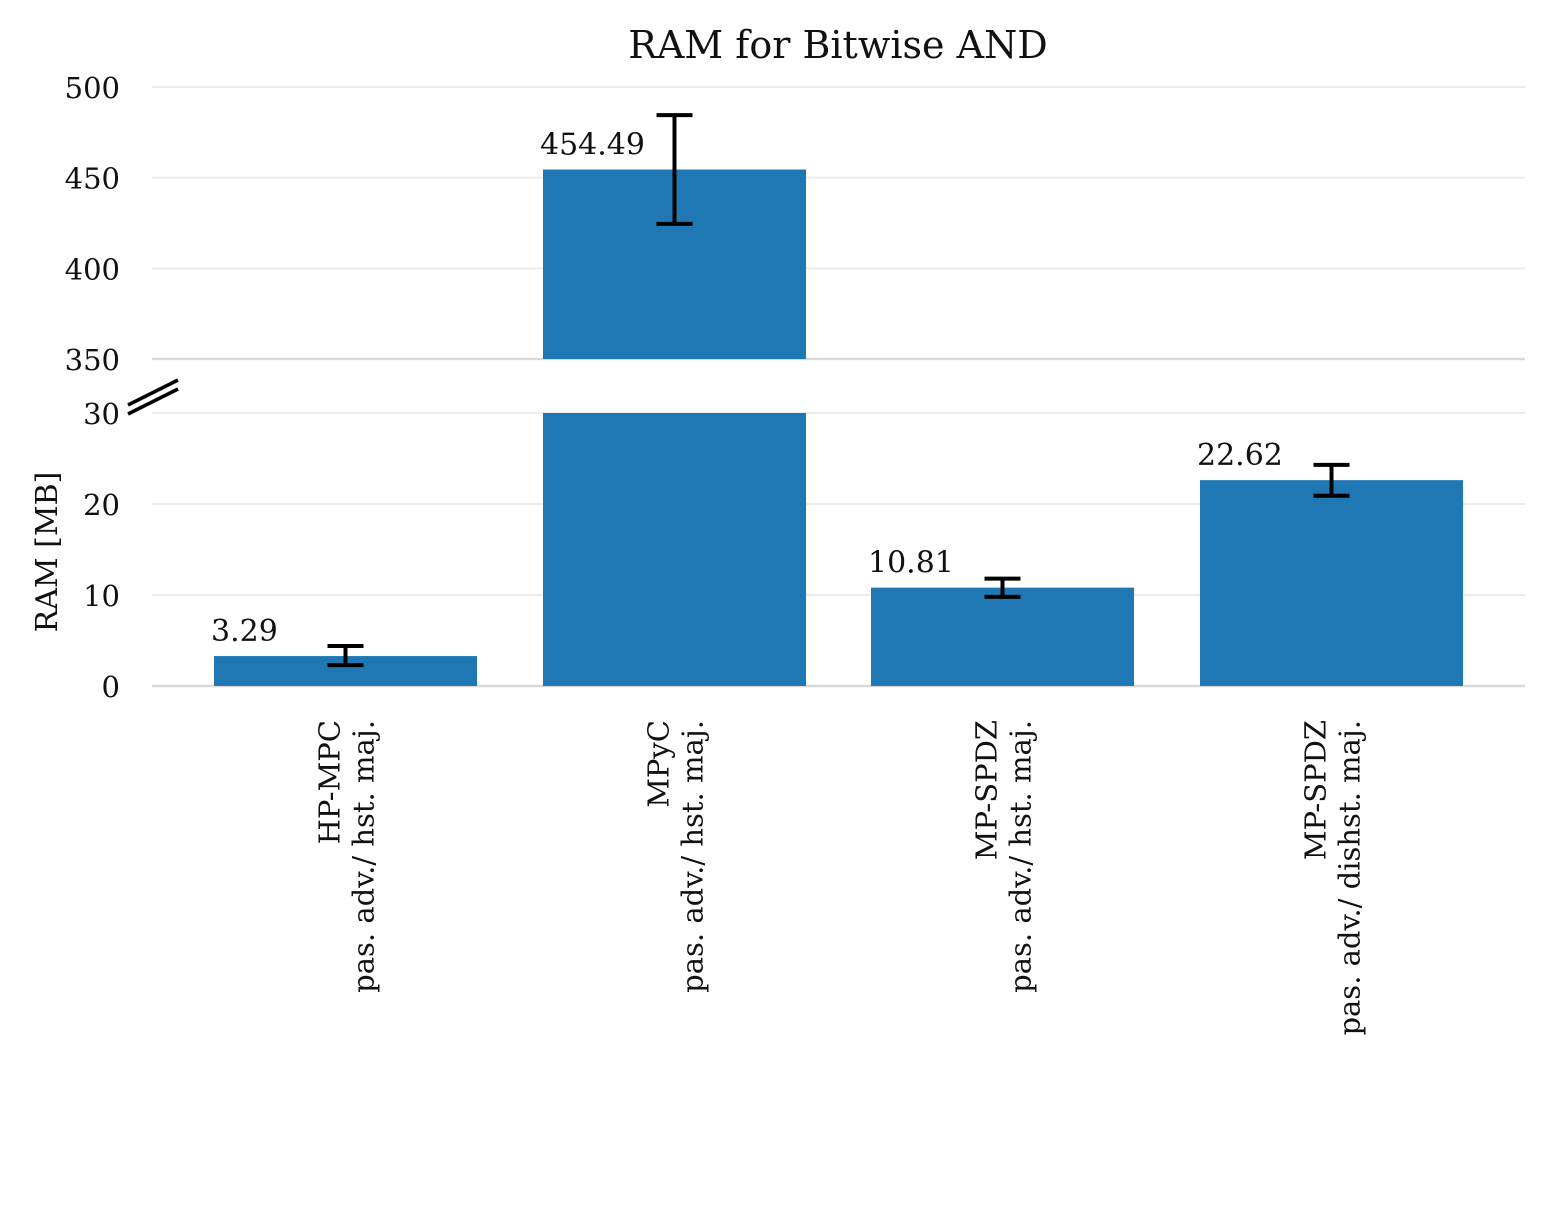 This screenshot has height=1222, width=1555. Describe the element at coordinates (47, 552) in the screenshot. I see `y-axis-label: RAM [MB]` at that location.